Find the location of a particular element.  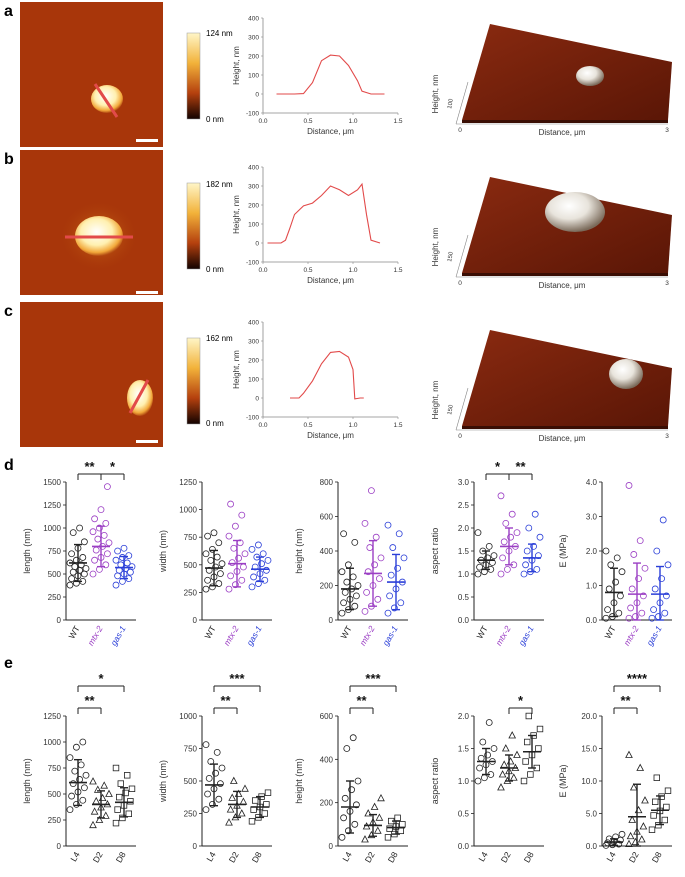

significance-label: **** is located at coordinates (637, 678).